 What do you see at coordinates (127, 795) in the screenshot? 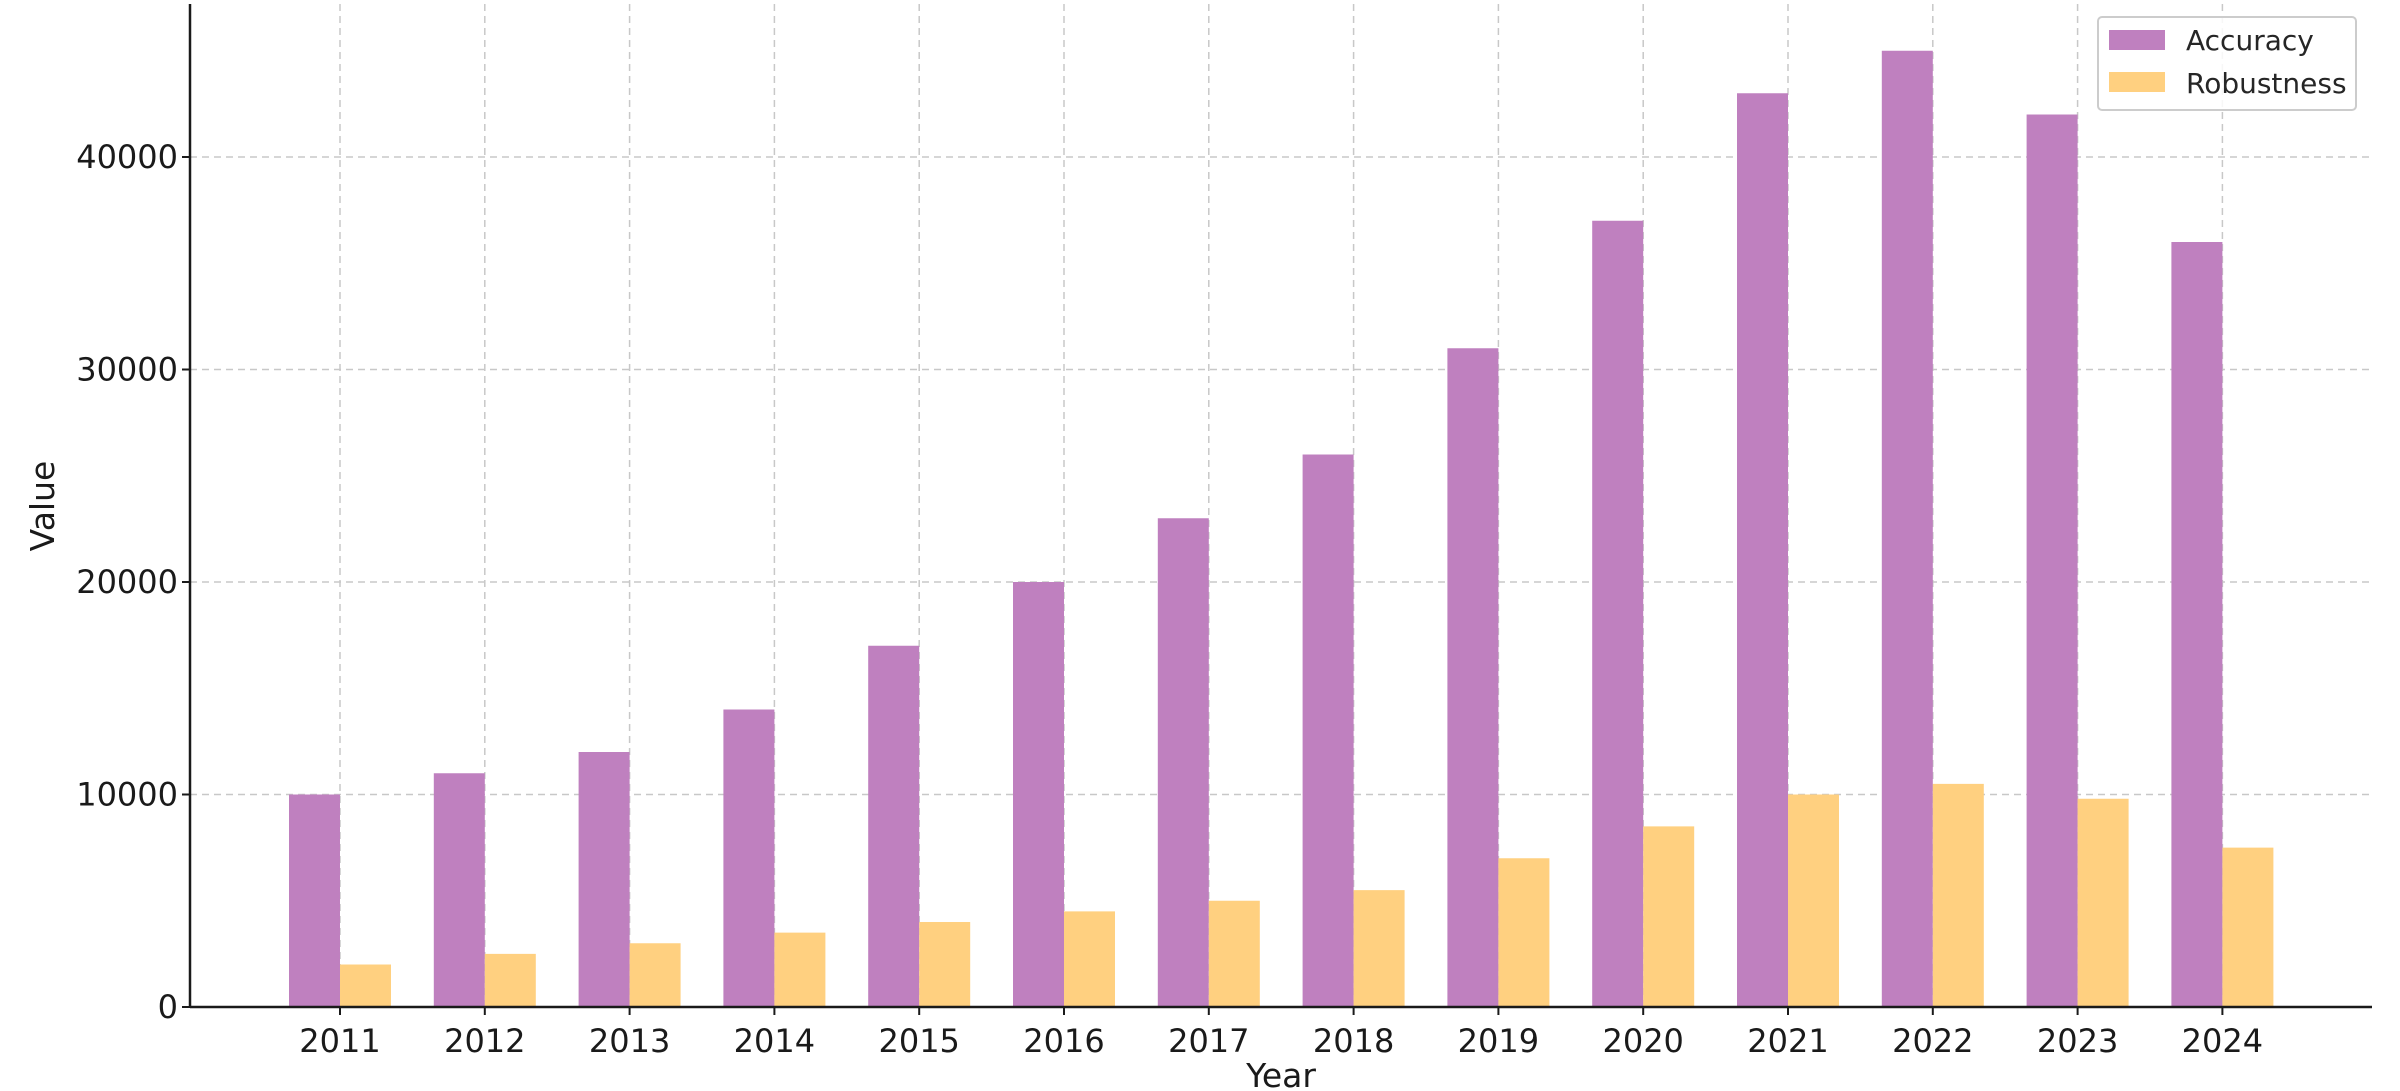
I see `y-tick-label: 10000` at bounding box center [127, 795].